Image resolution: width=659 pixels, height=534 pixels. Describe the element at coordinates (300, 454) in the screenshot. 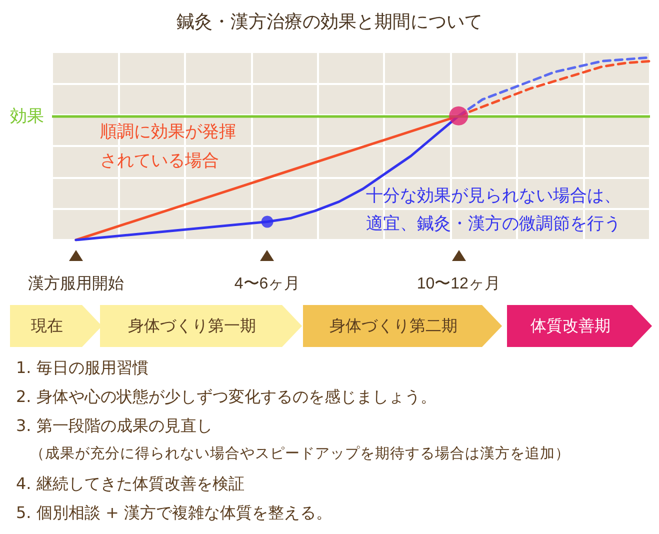

I see `text: （成果が充分に得られない場合やスピードアップを期待する場合は漢方を追加）` at that location.